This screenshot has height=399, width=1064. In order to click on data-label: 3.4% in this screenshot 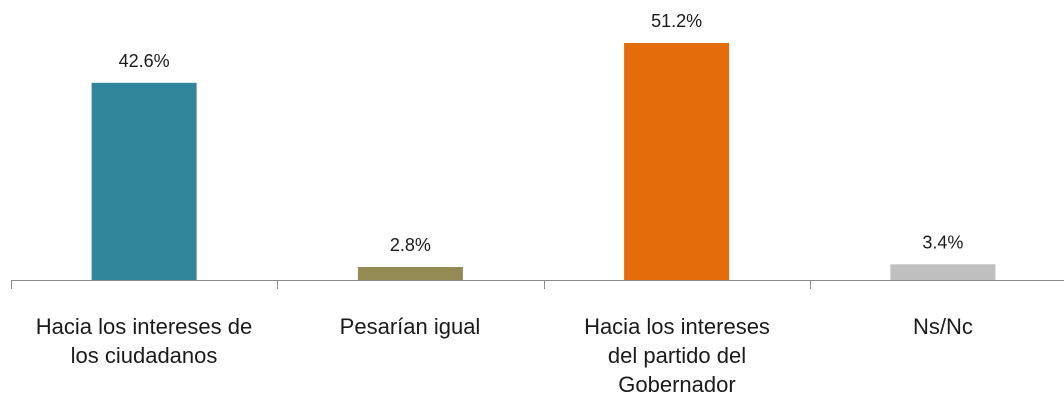, I will do `click(942, 242)`.